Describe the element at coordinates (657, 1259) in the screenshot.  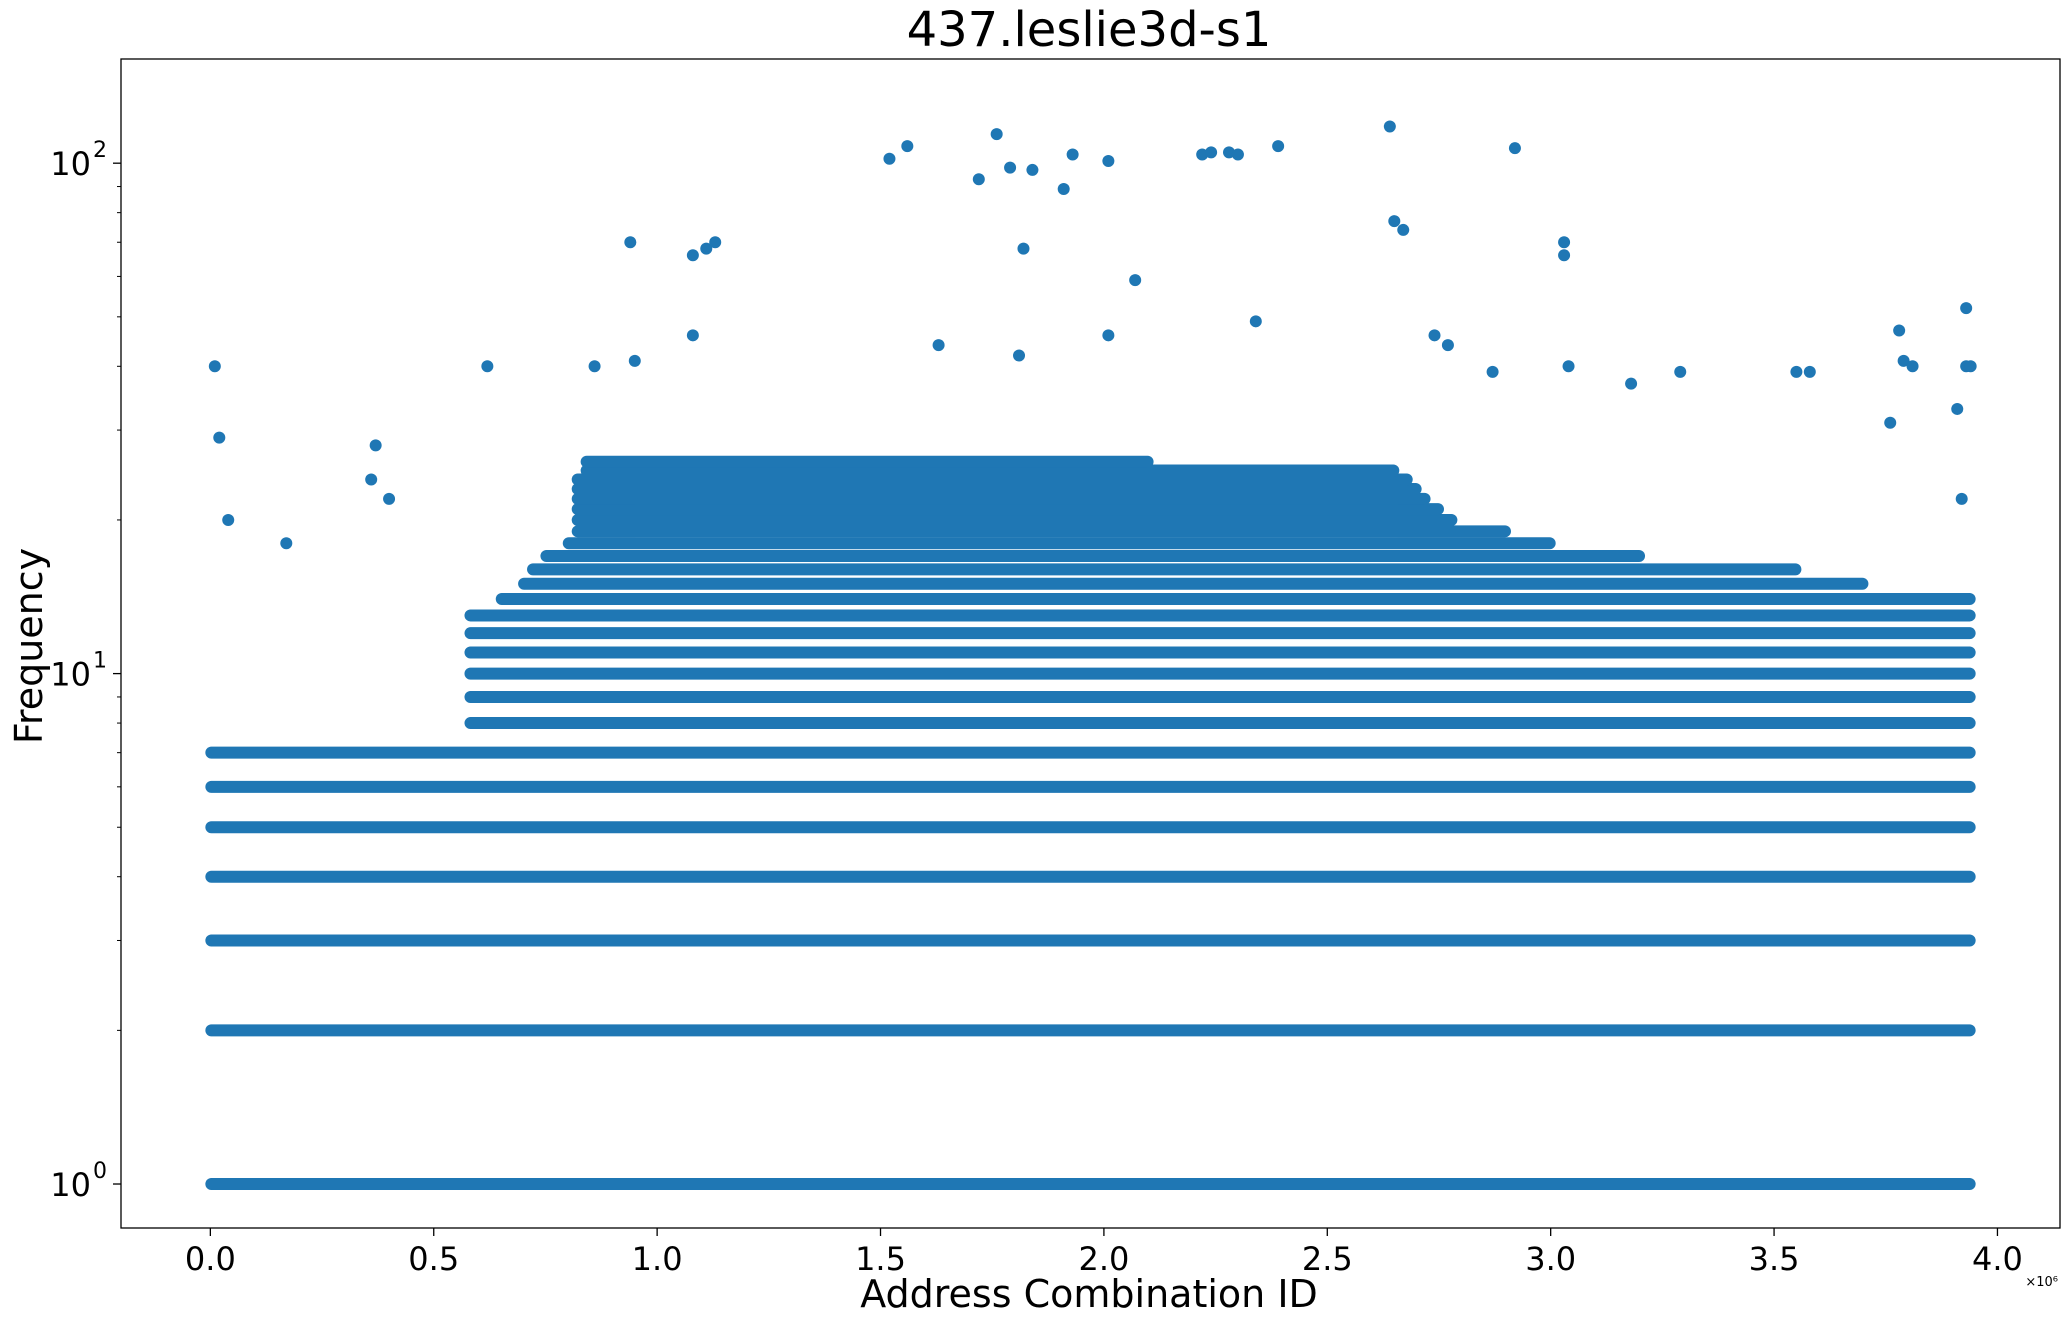
I see `x-tick-label: 1.0` at that location.